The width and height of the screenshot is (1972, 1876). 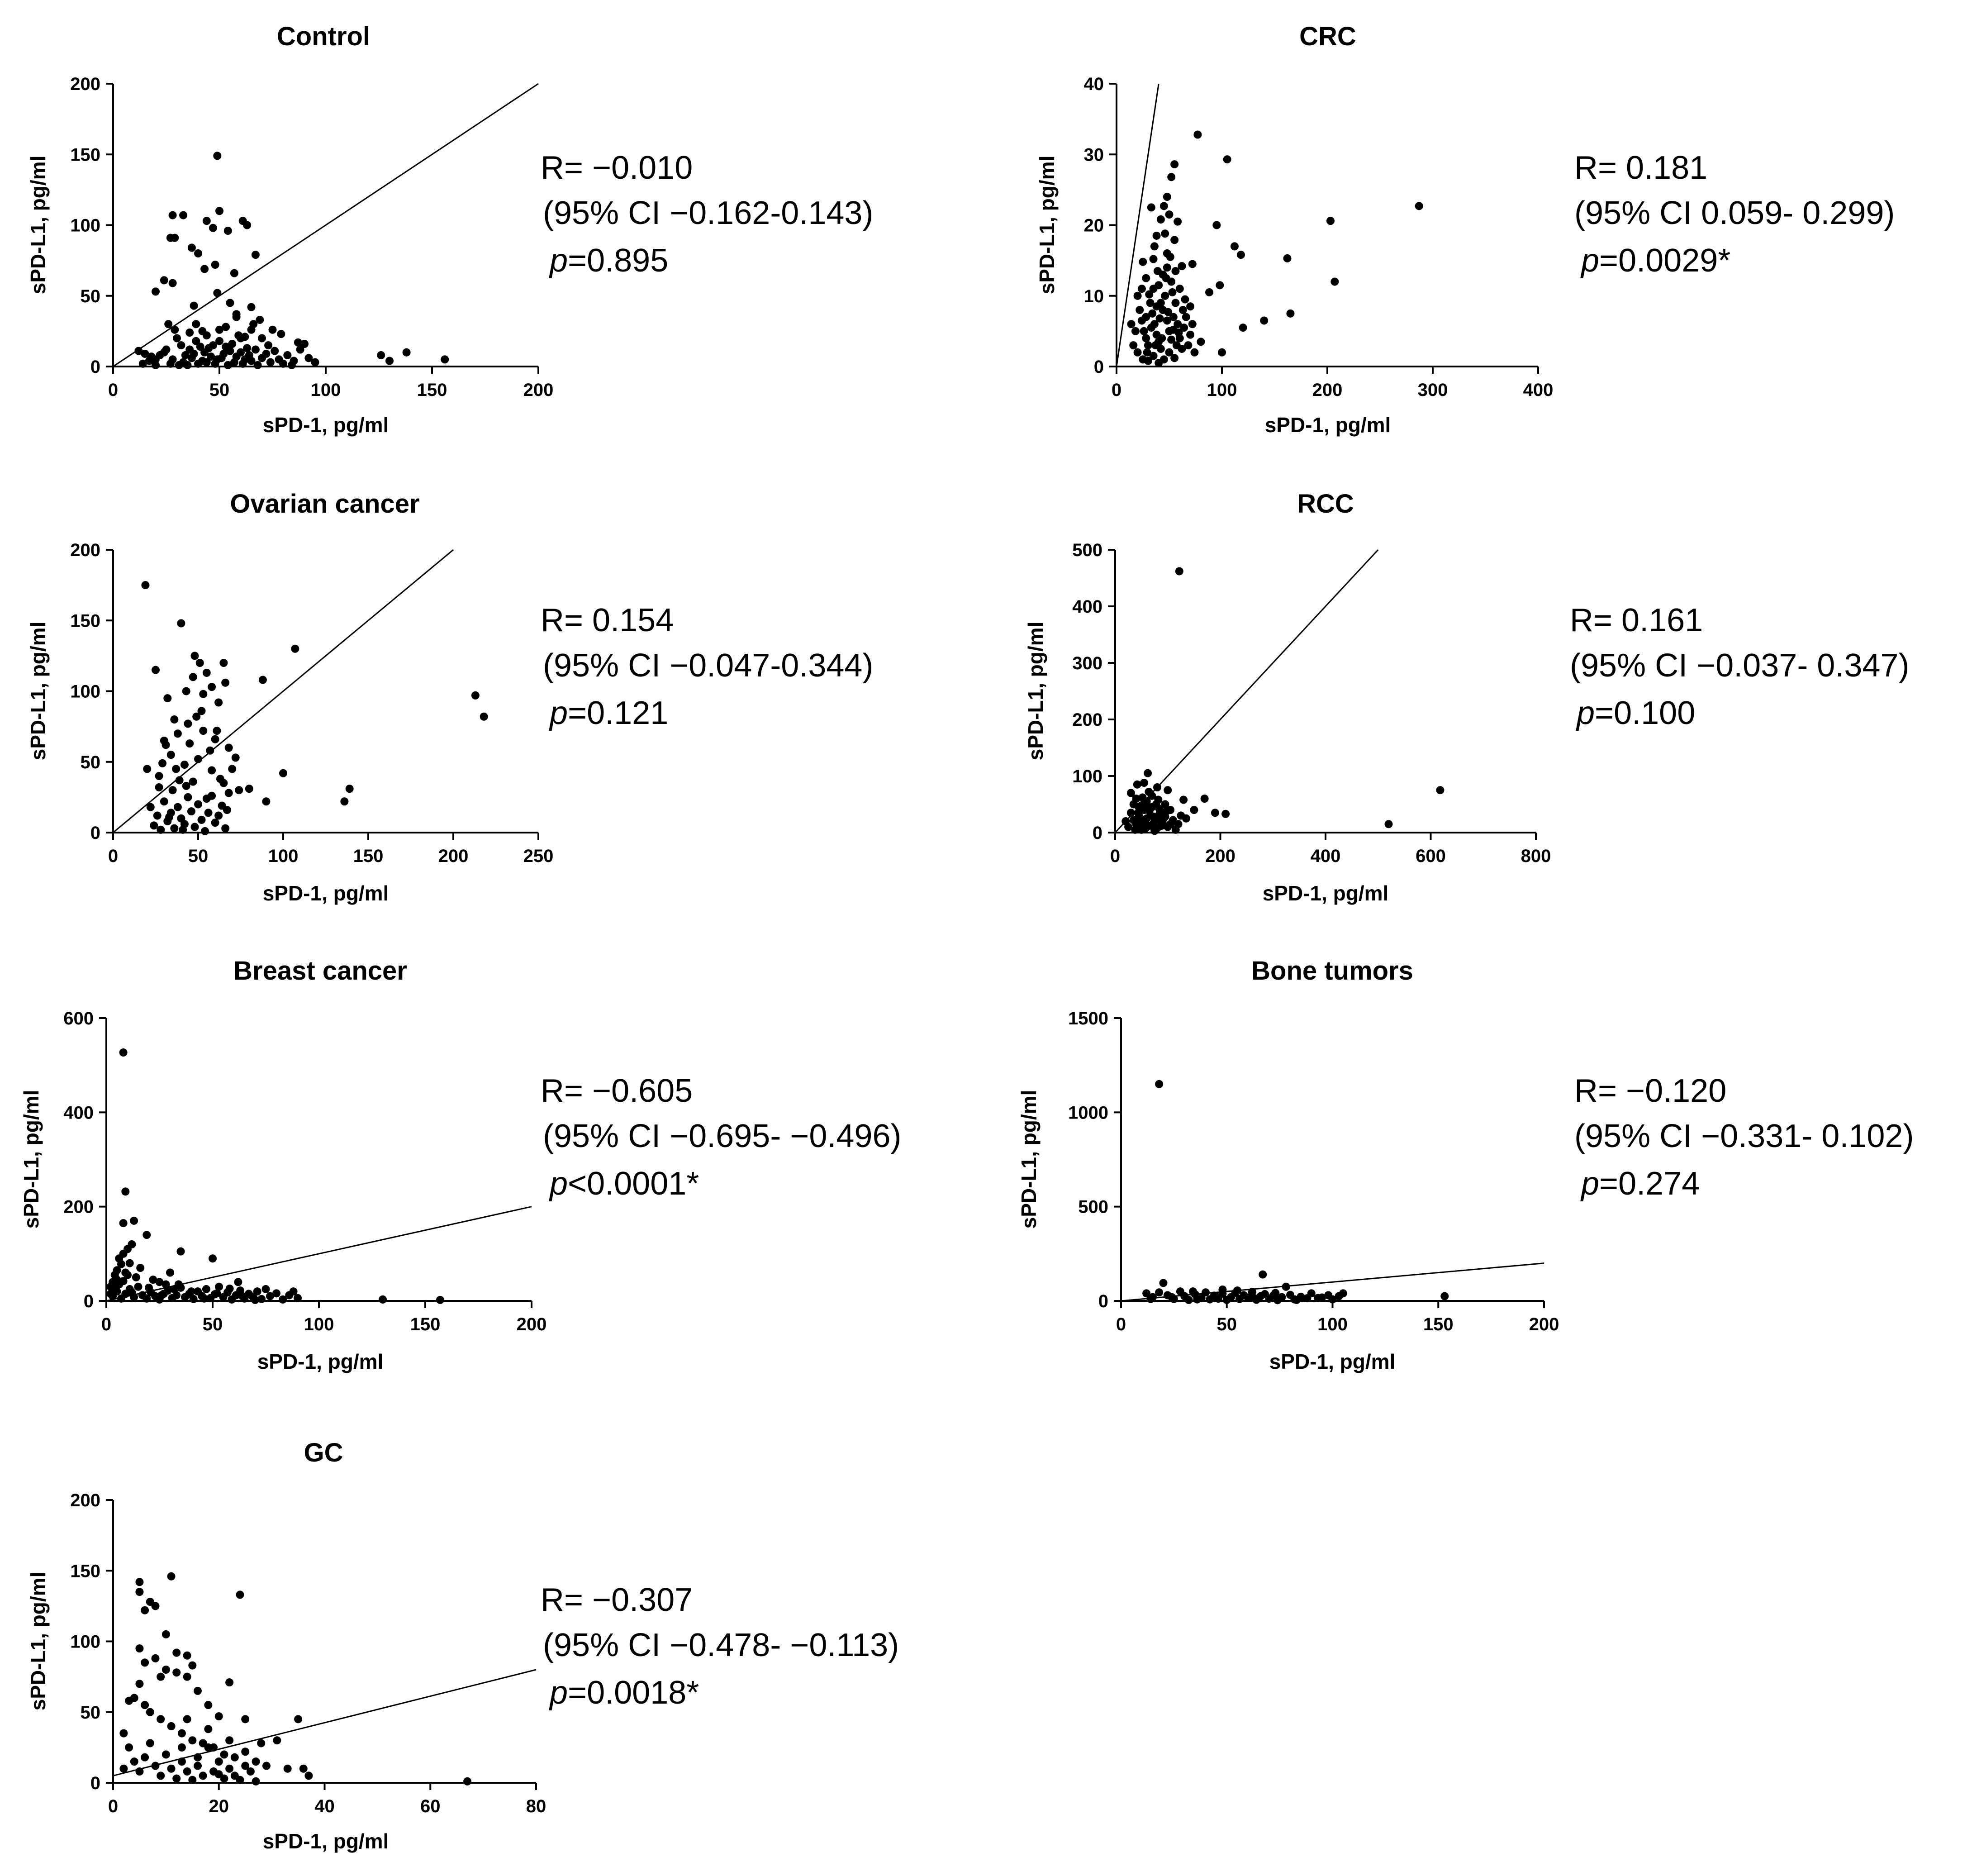 I want to click on stat-p: p=0.895, so click(x=609, y=261).